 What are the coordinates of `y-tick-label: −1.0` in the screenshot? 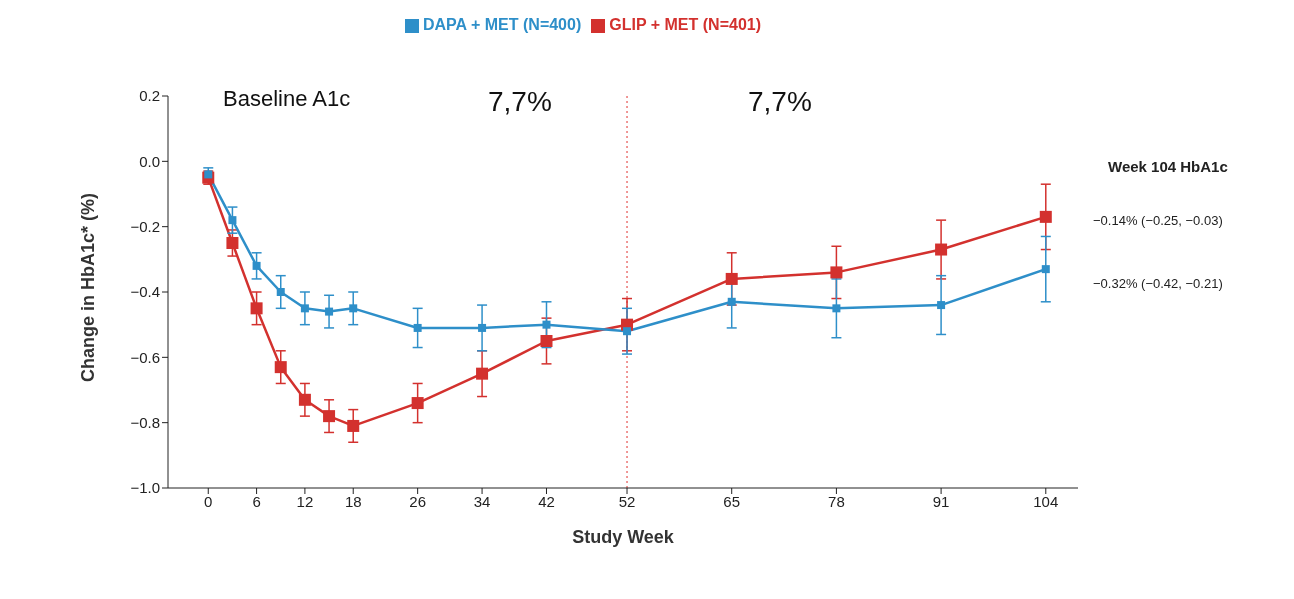 It's located at (145, 488).